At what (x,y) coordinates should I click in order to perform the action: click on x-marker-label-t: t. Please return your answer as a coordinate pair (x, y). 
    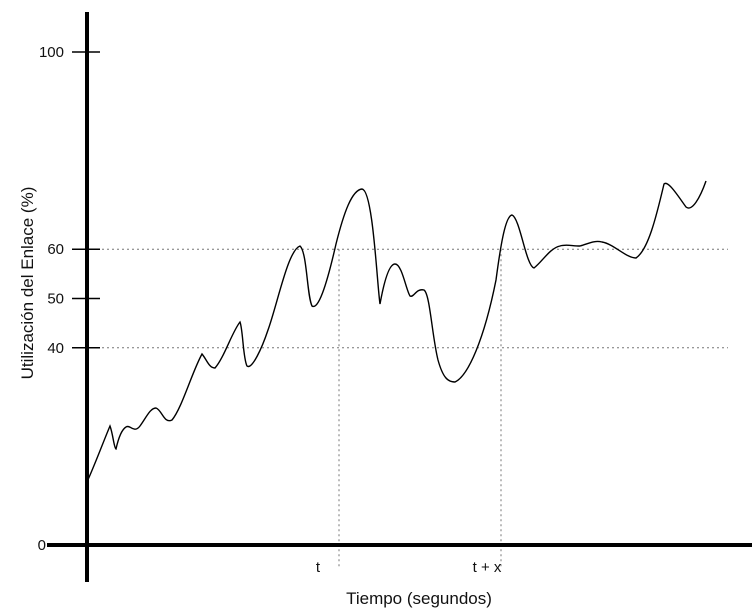
    Looking at the image, I should click on (318, 567).